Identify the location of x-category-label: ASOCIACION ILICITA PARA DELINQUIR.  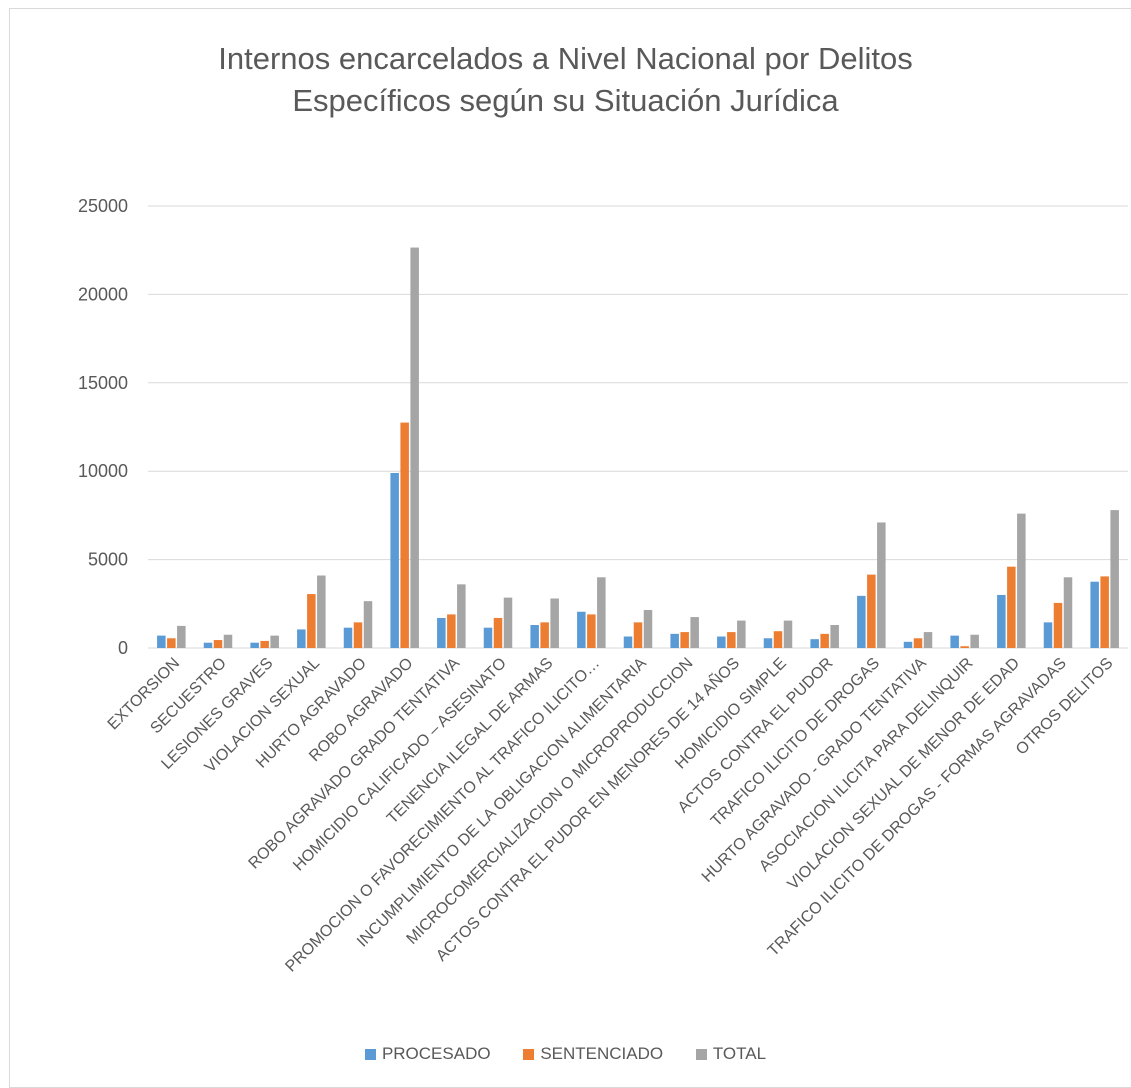
(866, 765).